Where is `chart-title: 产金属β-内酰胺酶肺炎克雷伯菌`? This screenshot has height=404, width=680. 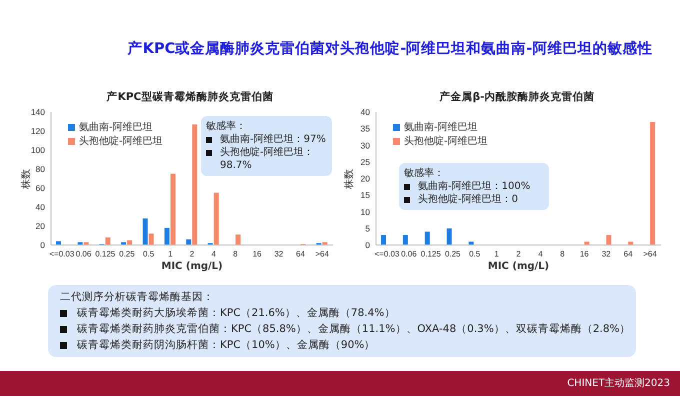 chart-title: 产金属β-内酰胺酶肺炎克雷伯菌 is located at coordinates (517, 97).